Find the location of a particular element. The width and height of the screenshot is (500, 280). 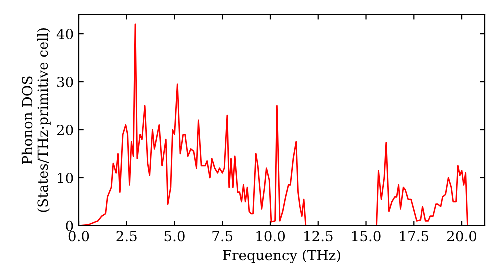

x-tick-label: 7.5 is located at coordinates (222, 236).